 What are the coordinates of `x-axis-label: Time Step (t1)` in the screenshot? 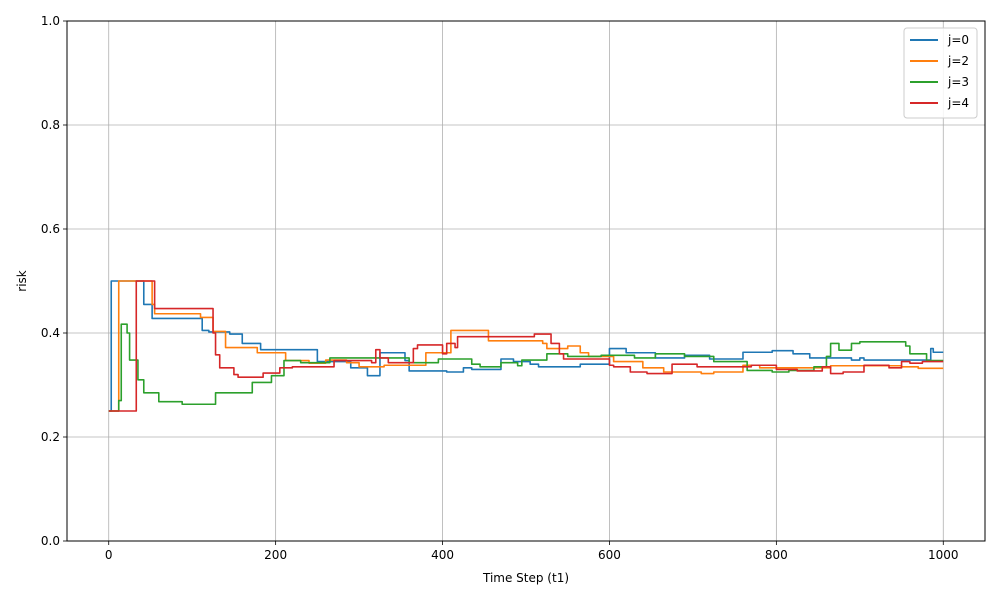 It's located at (525, 578).